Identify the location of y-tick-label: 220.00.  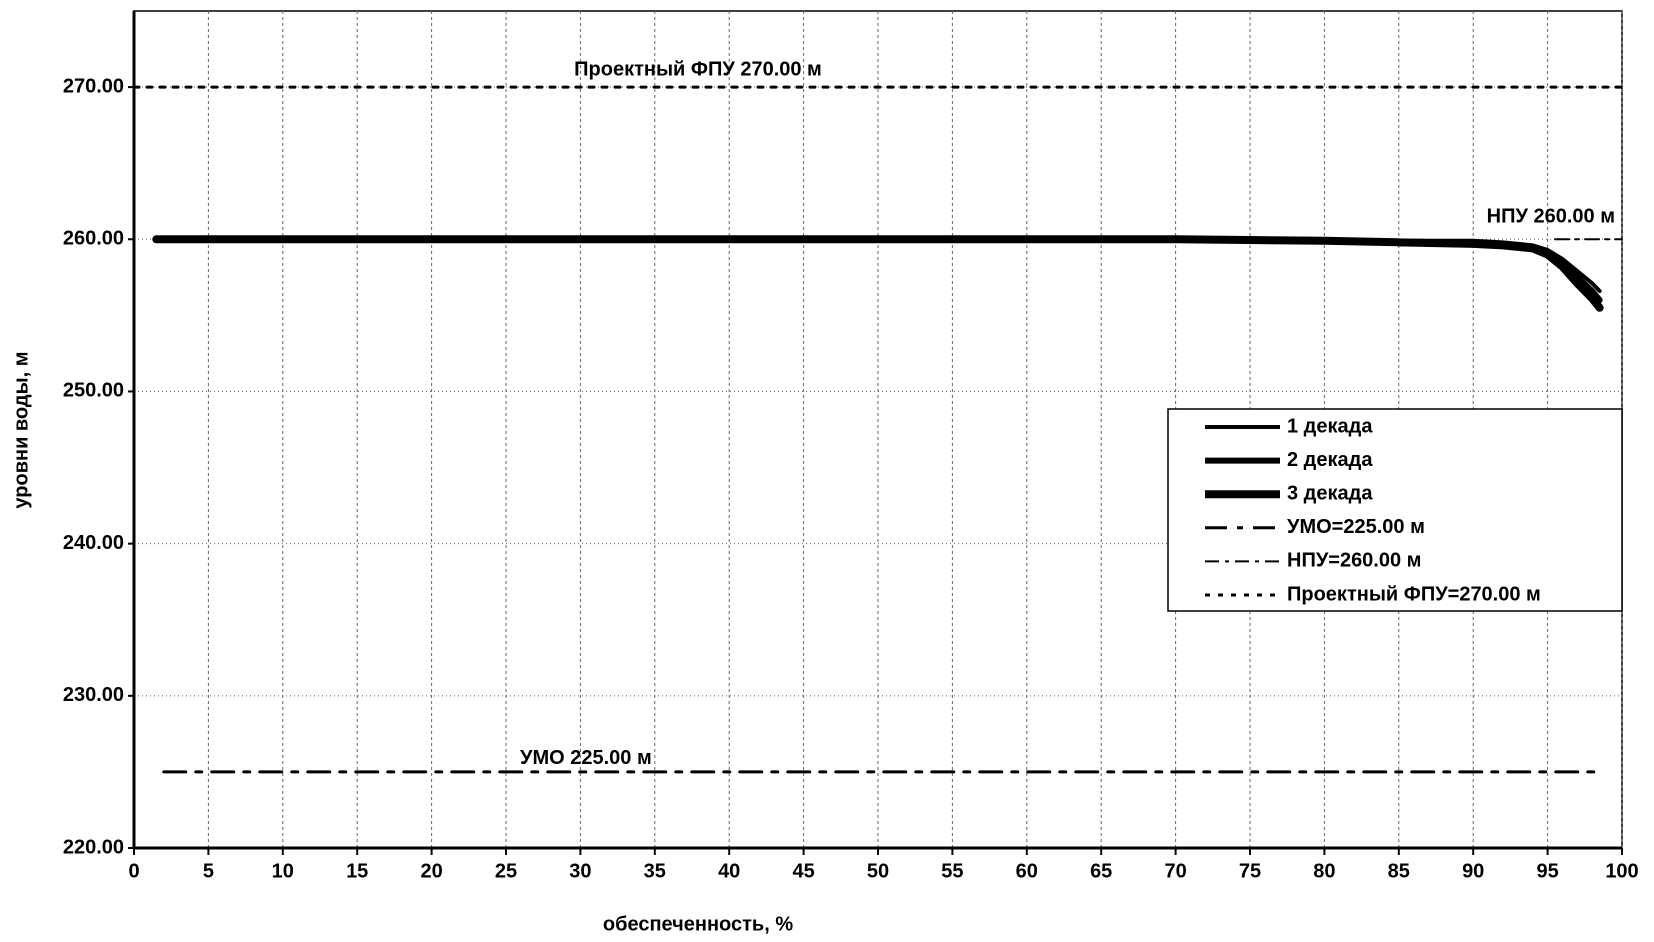
(93, 847).